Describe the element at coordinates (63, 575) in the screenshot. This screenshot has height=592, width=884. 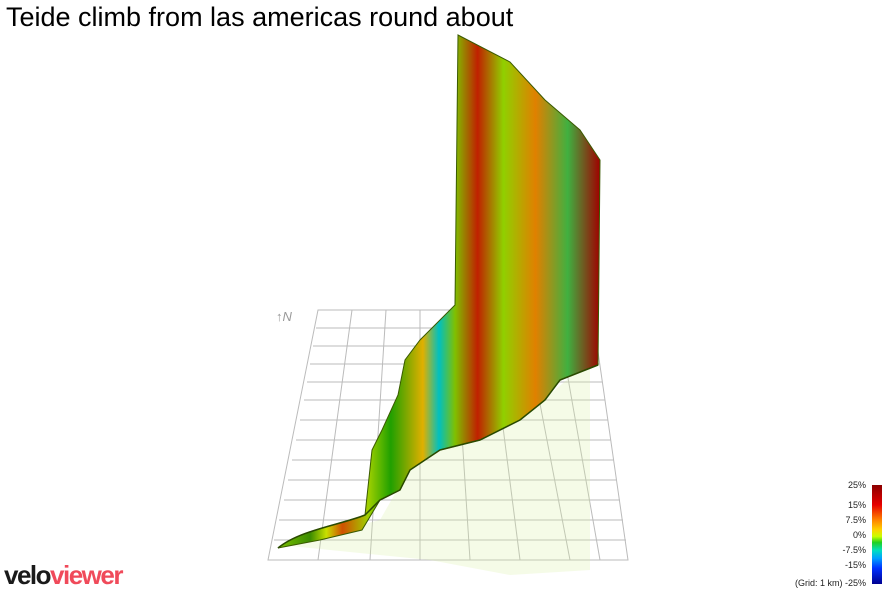
I see `veloviewer-logo: veloviewer` at that location.